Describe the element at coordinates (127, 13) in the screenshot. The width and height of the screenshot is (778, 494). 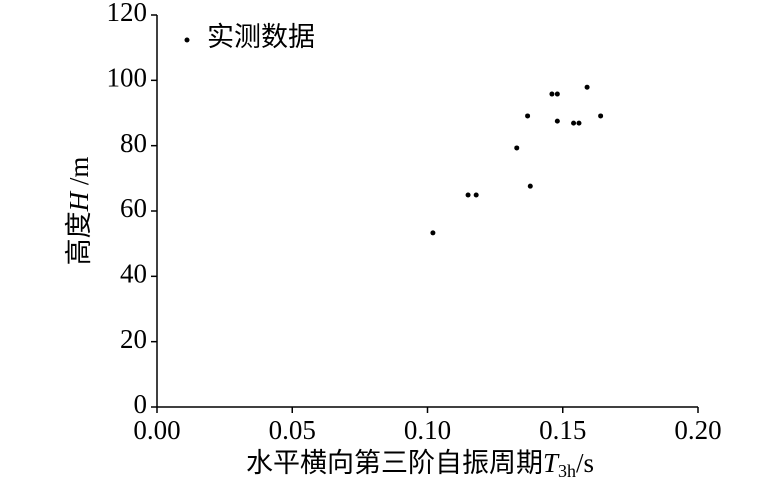
I see `y-tick-label: 120` at that location.